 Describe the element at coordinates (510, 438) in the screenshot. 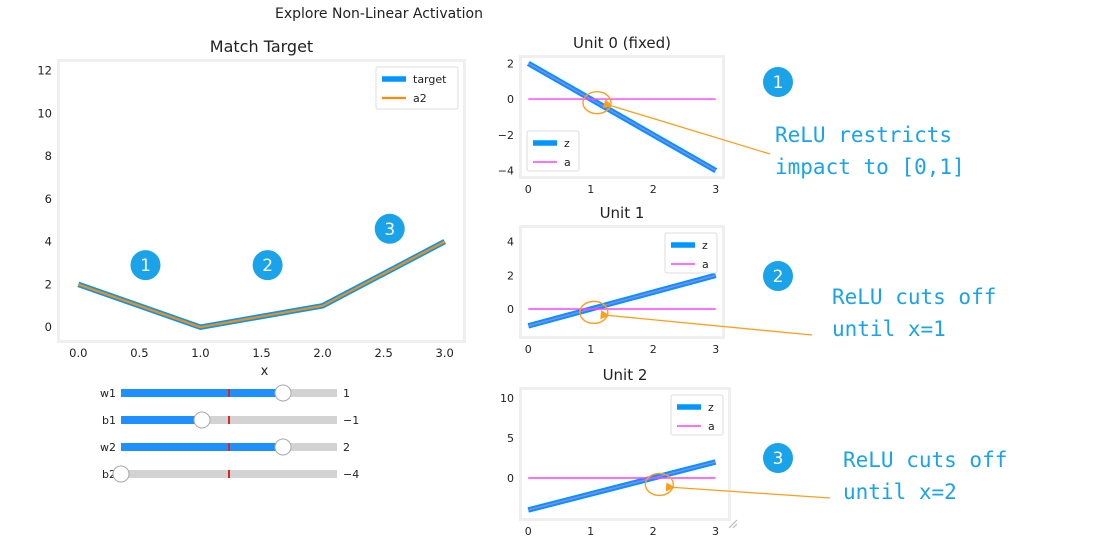

I see `y-tick-label: 5` at that location.